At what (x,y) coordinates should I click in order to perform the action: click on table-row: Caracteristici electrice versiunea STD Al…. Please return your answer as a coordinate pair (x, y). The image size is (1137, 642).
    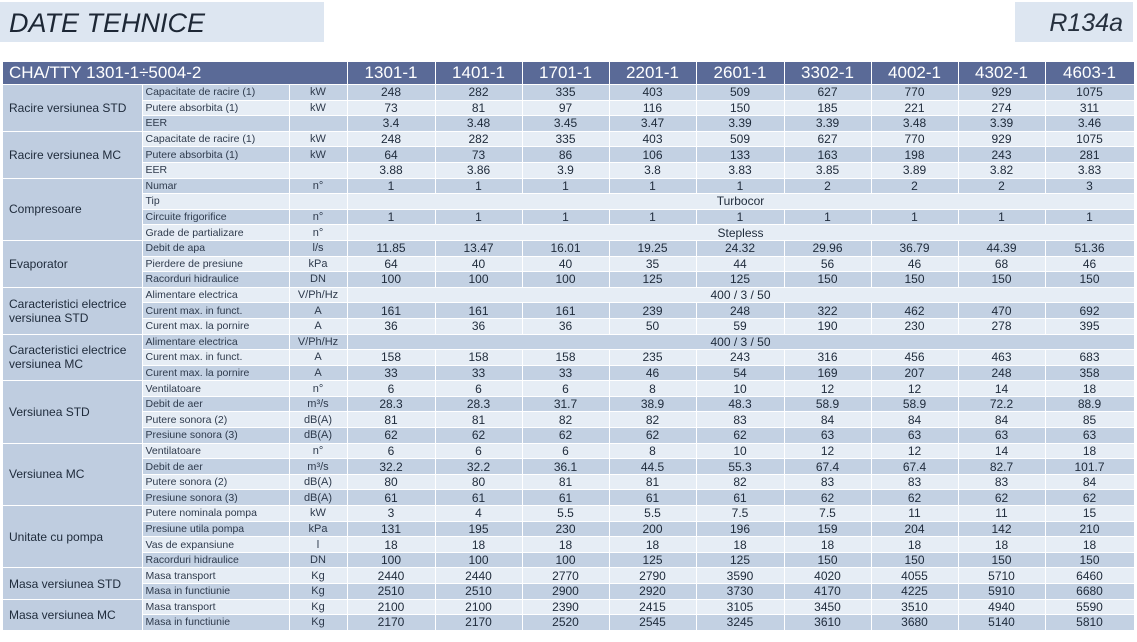
    Looking at the image, I should click on (569, 311).